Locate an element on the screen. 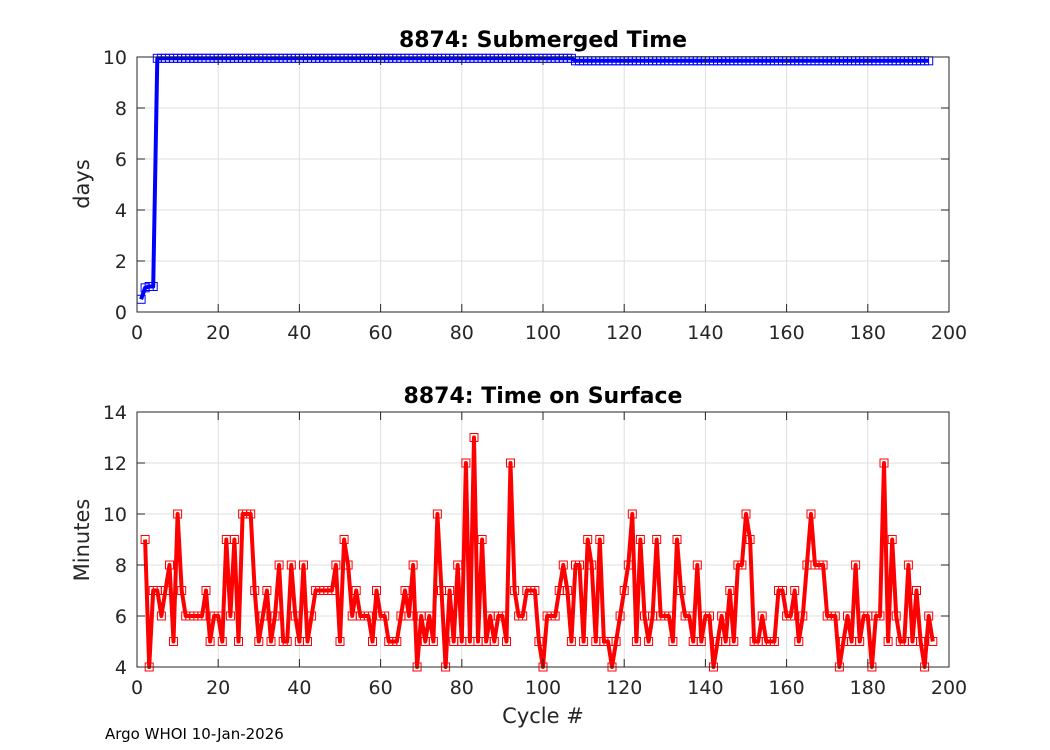 The image size is (1050, 750). y-tick-label: 12 is located at coordinates (115, 464).